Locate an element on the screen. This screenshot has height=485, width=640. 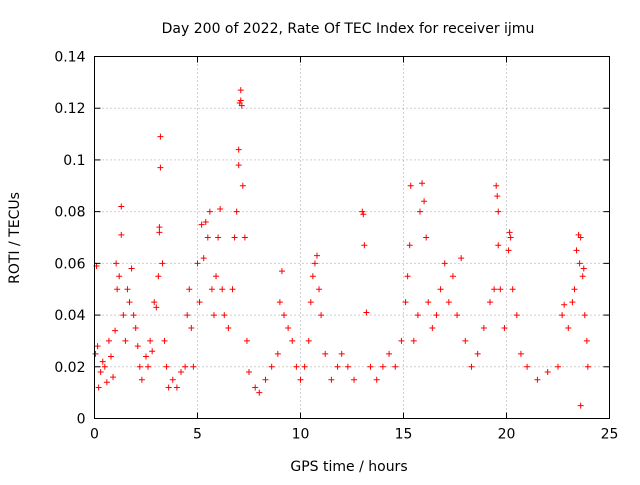
x-tick-label: 20 is located at coordinates (507, 435).